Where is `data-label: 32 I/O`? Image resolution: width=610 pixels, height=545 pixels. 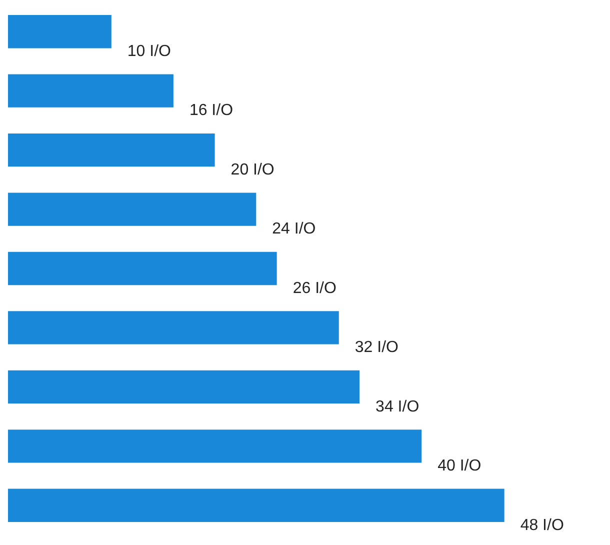
data-label: 32 I/O is located at coordinates (376, 347).